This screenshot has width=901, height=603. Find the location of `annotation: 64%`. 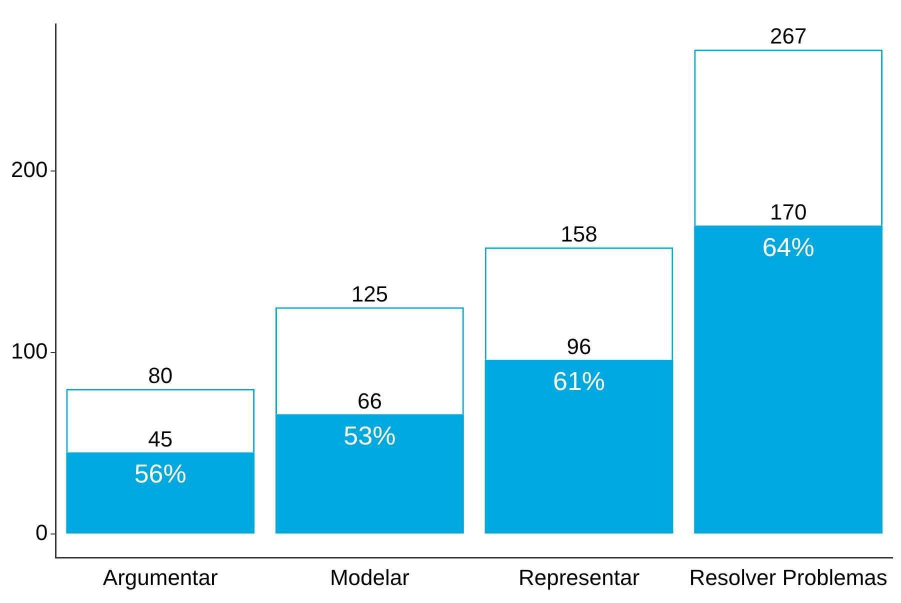

annotation: 64% is located at coordinates (788, 247).